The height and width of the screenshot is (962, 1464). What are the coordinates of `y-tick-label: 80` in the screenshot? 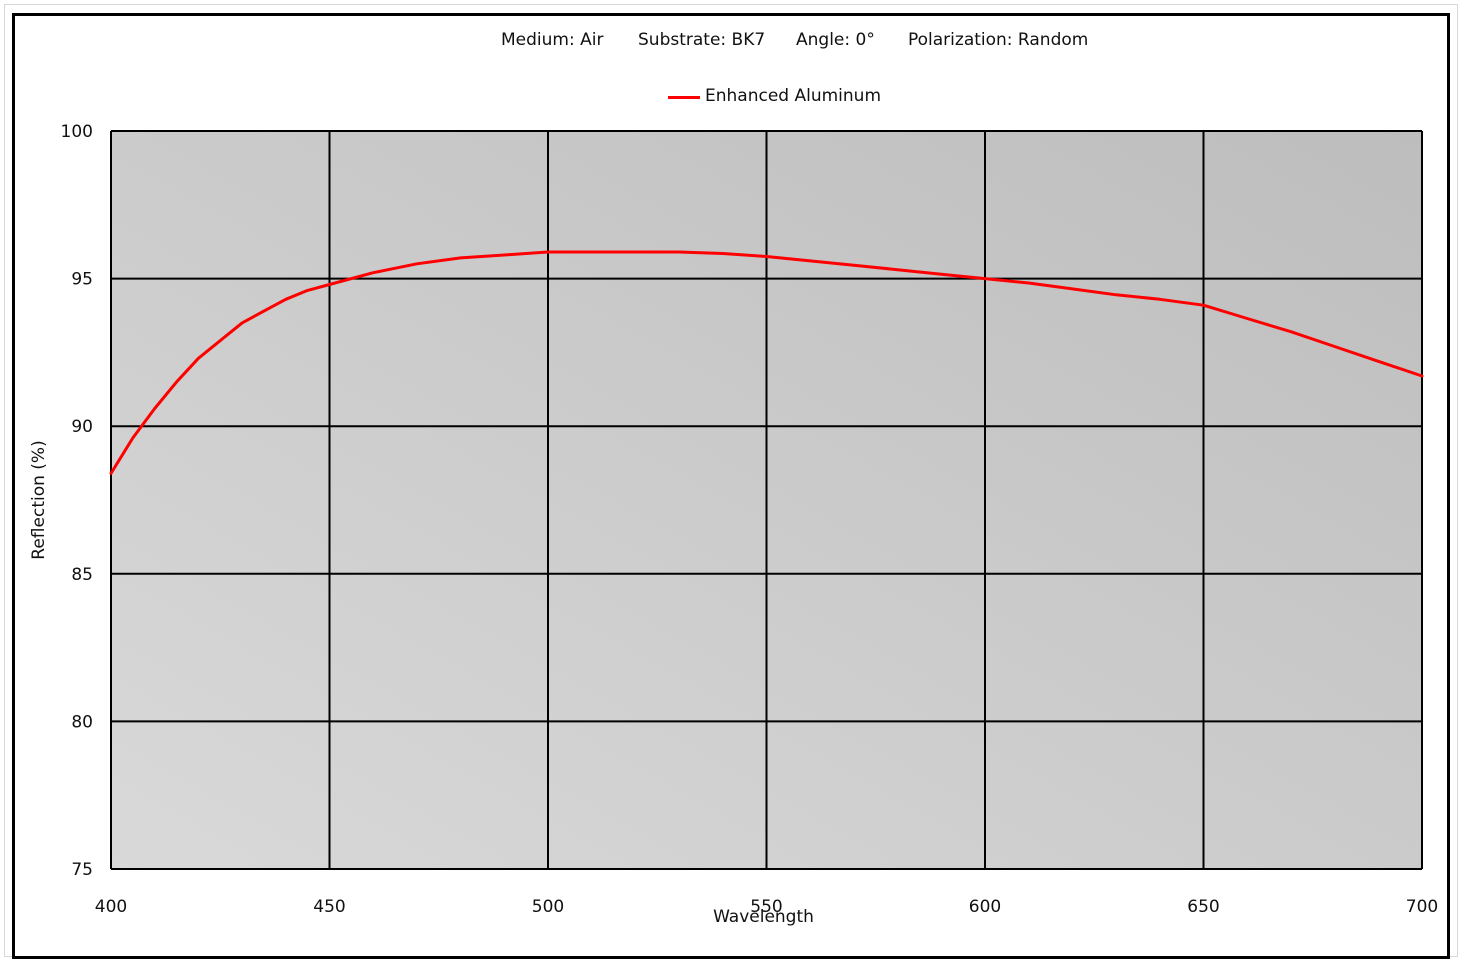 It's located at (82, 722).